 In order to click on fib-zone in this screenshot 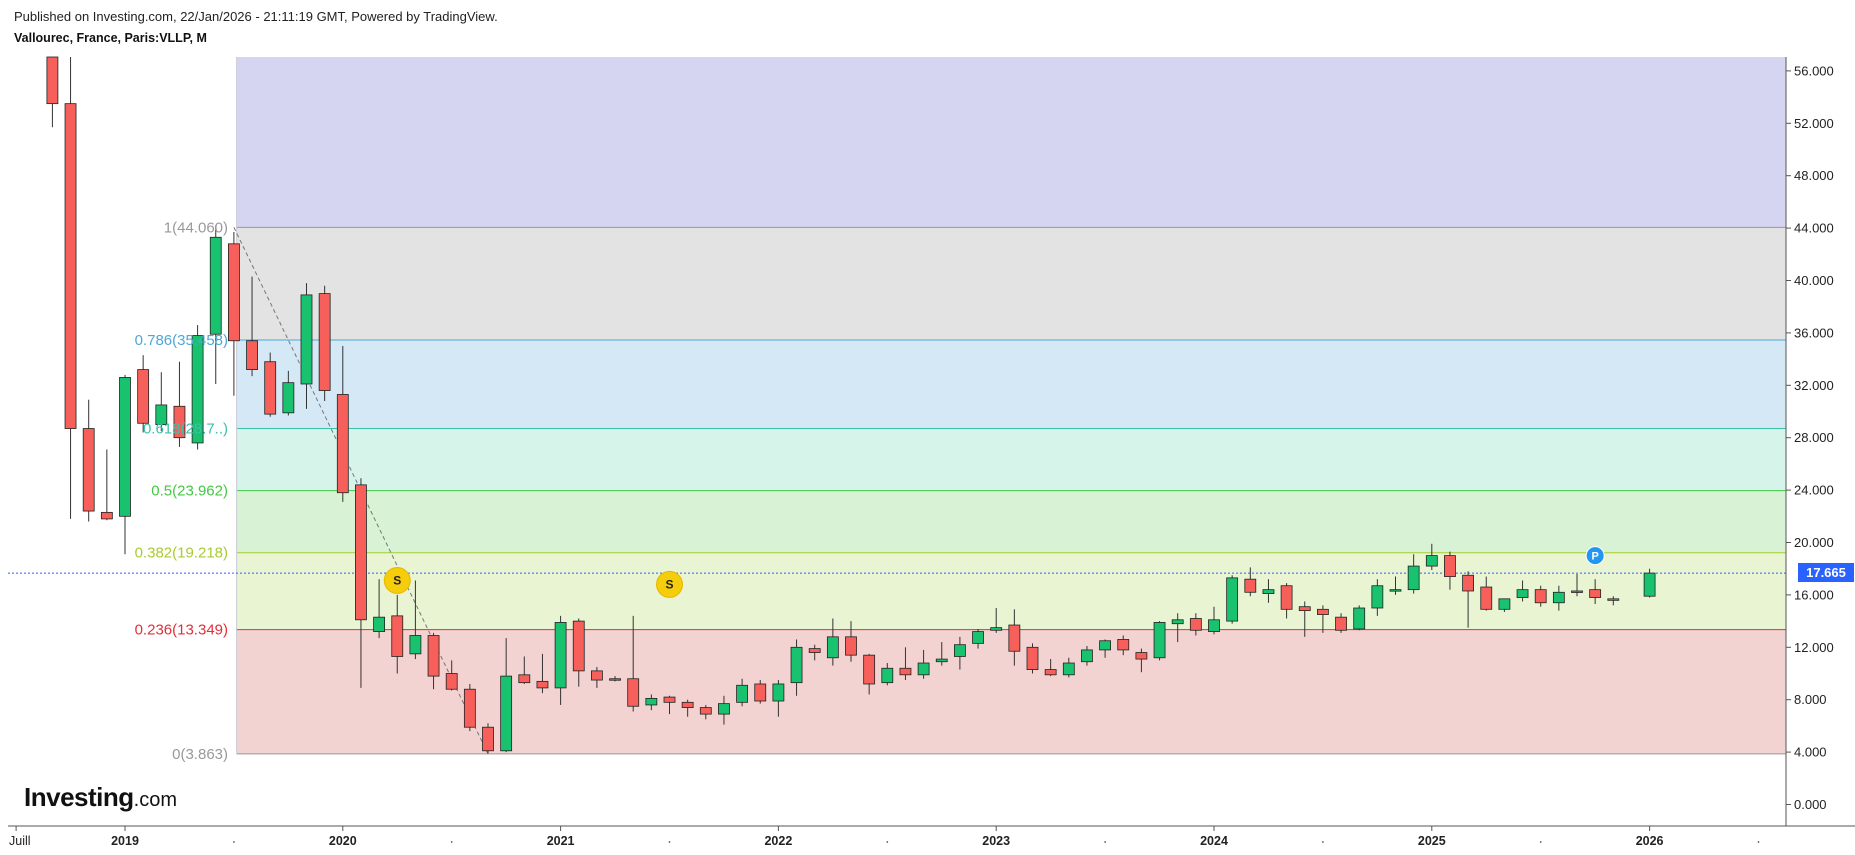, I will do `click(1011, 384)`.